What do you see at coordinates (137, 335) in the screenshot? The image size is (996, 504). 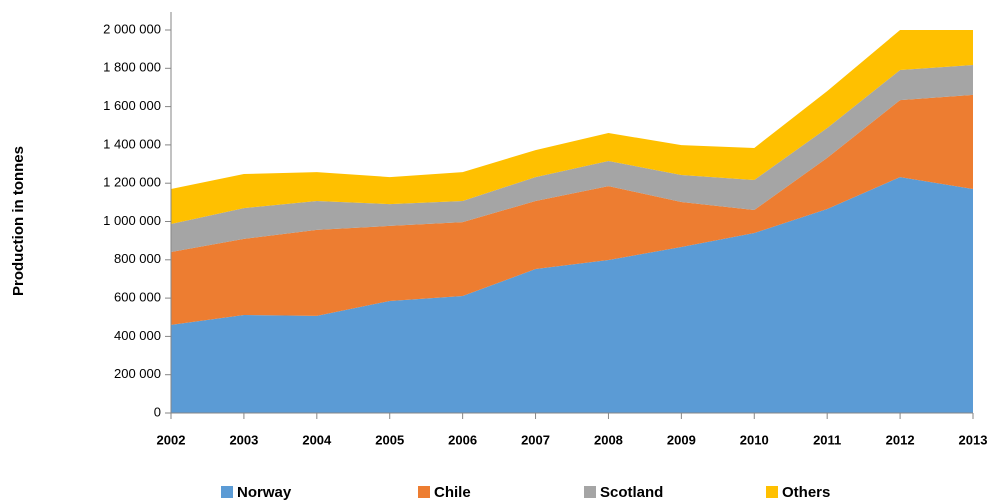 I see `y-tick-label: 400 000` at bounding box center [137, 335].